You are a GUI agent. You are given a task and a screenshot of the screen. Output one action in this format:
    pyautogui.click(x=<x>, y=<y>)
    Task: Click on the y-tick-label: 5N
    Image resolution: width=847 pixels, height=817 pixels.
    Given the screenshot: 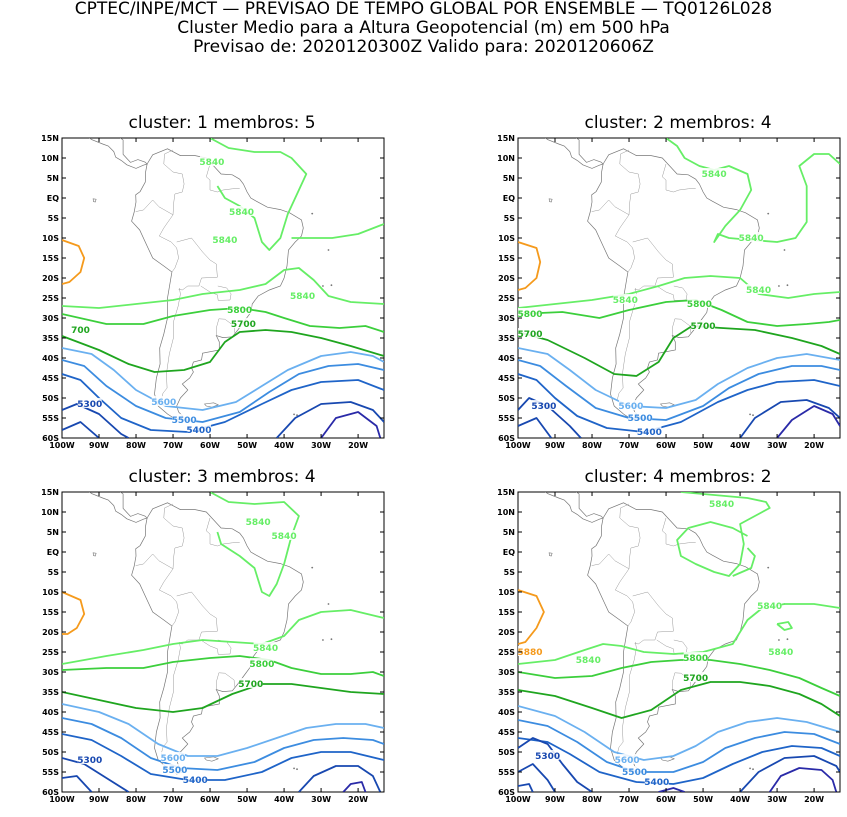 What is the action you would take?
    pyautogui.click(x=53, y=178)
    